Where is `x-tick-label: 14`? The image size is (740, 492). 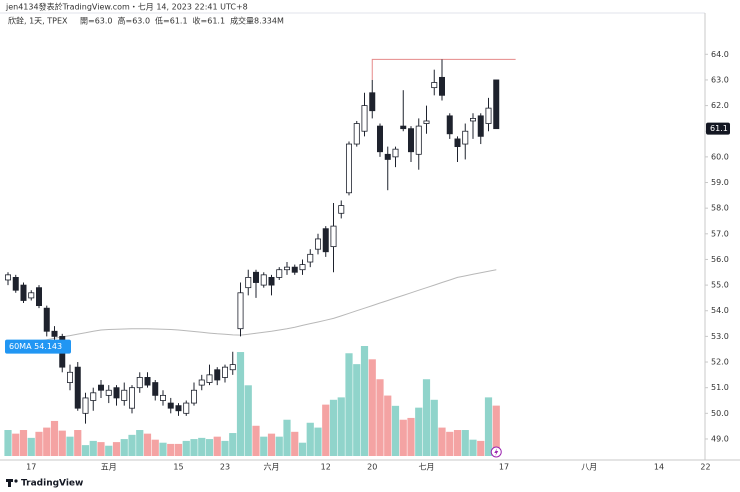
x-tick-label: 14 is located at coordinates (659, 467).